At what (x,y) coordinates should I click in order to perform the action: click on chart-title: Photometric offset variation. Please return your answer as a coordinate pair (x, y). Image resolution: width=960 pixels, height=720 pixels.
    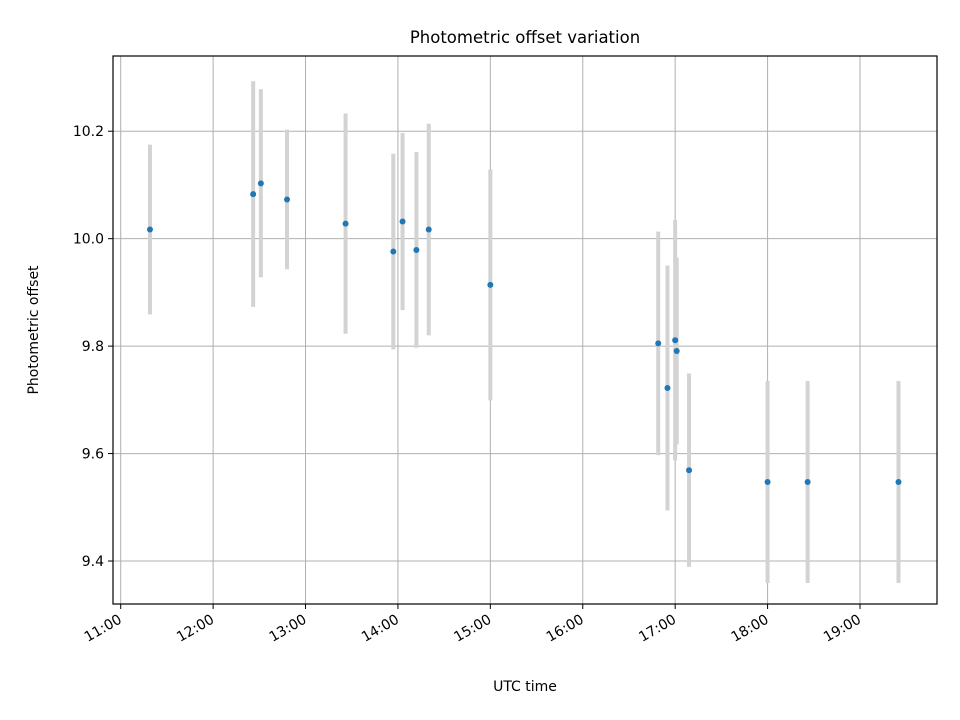
    Looking at the image, I should click on (525, 37).